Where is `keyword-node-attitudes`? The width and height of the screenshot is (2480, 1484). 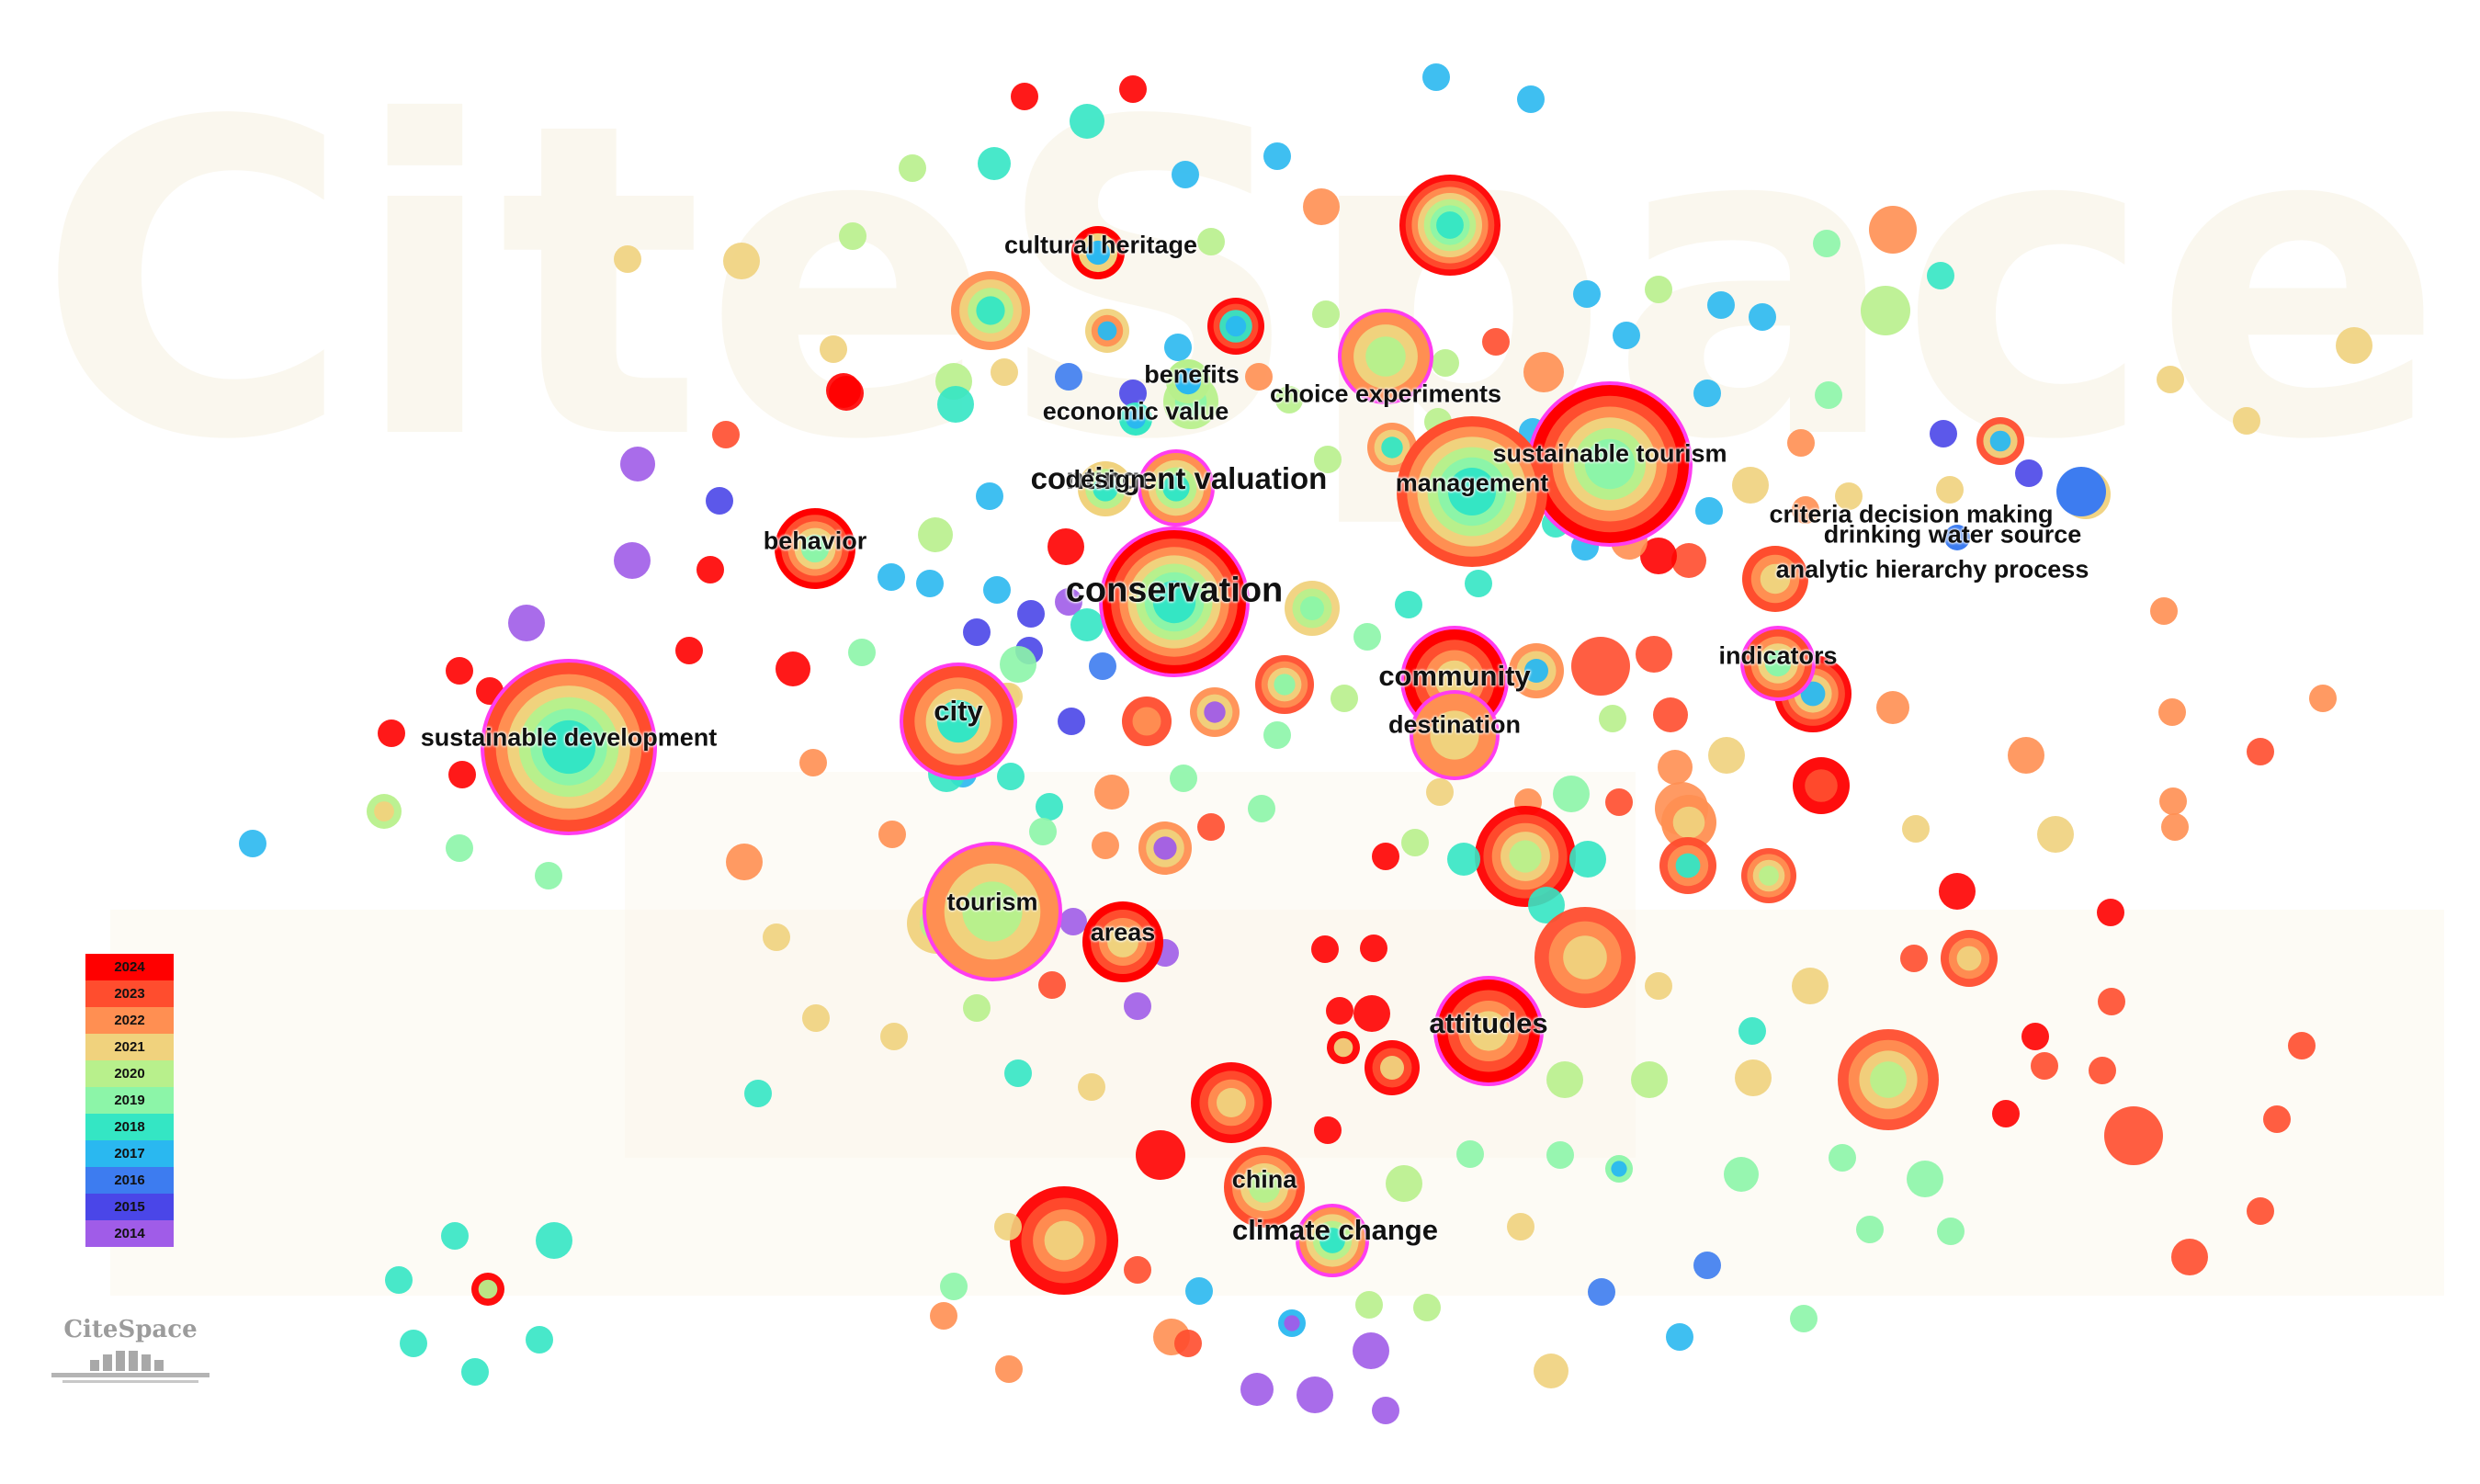 keyword-node-attitudes is located at coordinates (1488, 1031).